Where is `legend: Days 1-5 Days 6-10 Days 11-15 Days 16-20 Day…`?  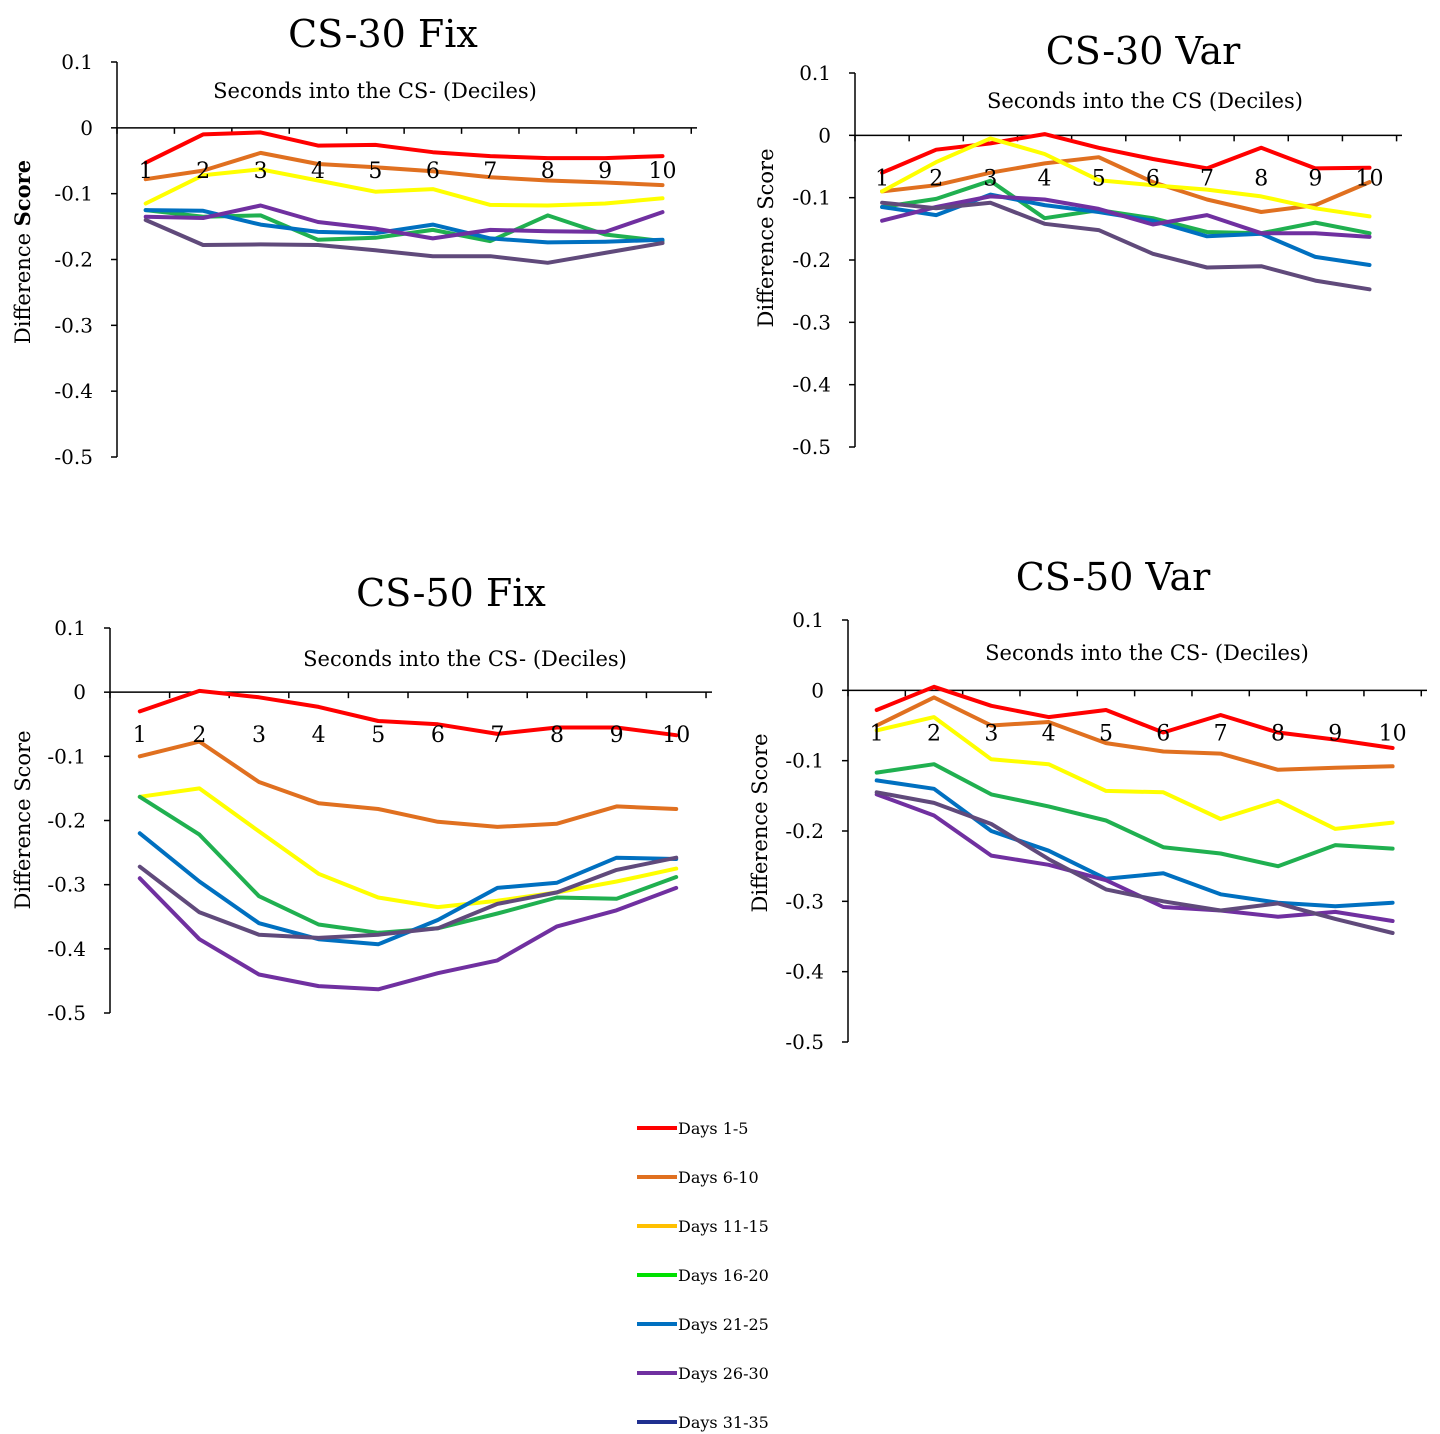
legend: Days 1-5 Days 6-10 Days 11-15 Days 16-20 Day… is located at coordinates (703, 1275).